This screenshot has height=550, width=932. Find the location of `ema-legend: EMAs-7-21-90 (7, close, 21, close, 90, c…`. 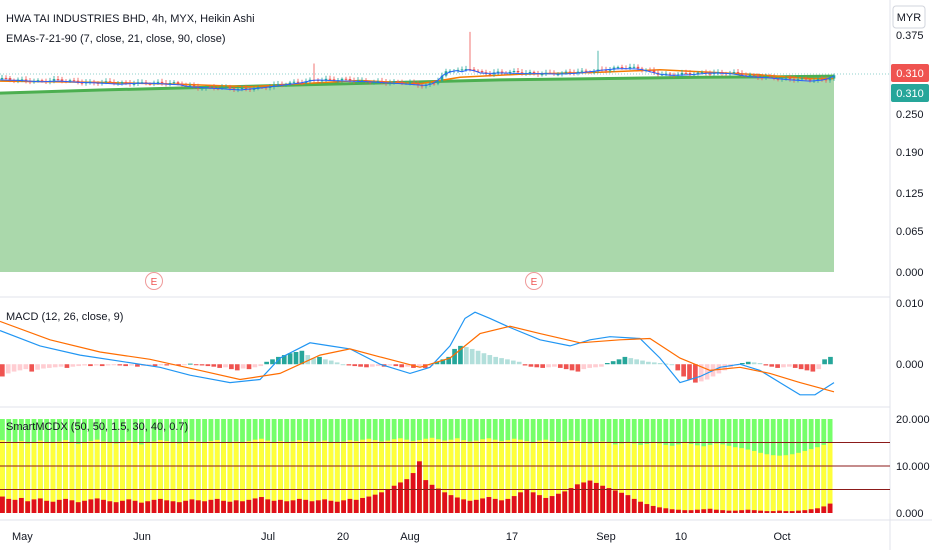

ema-legend: EMAs-7-21-90 (7, close, 21, close, 90, c… is located at coordinates (115, 39).